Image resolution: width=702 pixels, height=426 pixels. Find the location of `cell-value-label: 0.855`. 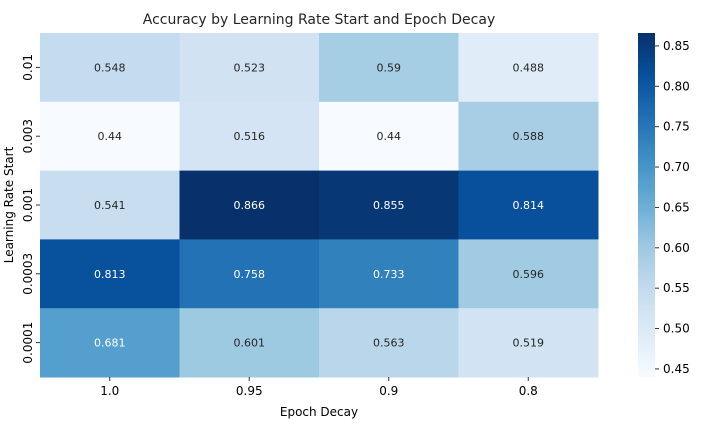

cell-value-label: 0.855 is located at coordinates (389, 205).